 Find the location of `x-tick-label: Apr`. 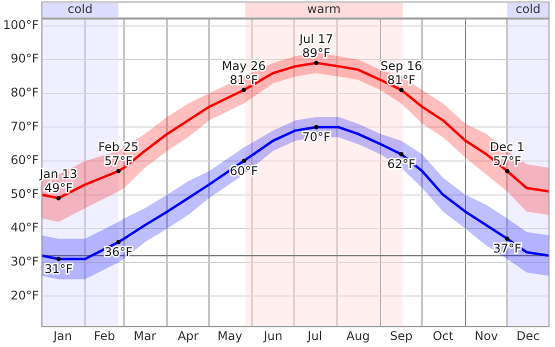

x-tick-label: Apr is located at coordinates (188, 335).